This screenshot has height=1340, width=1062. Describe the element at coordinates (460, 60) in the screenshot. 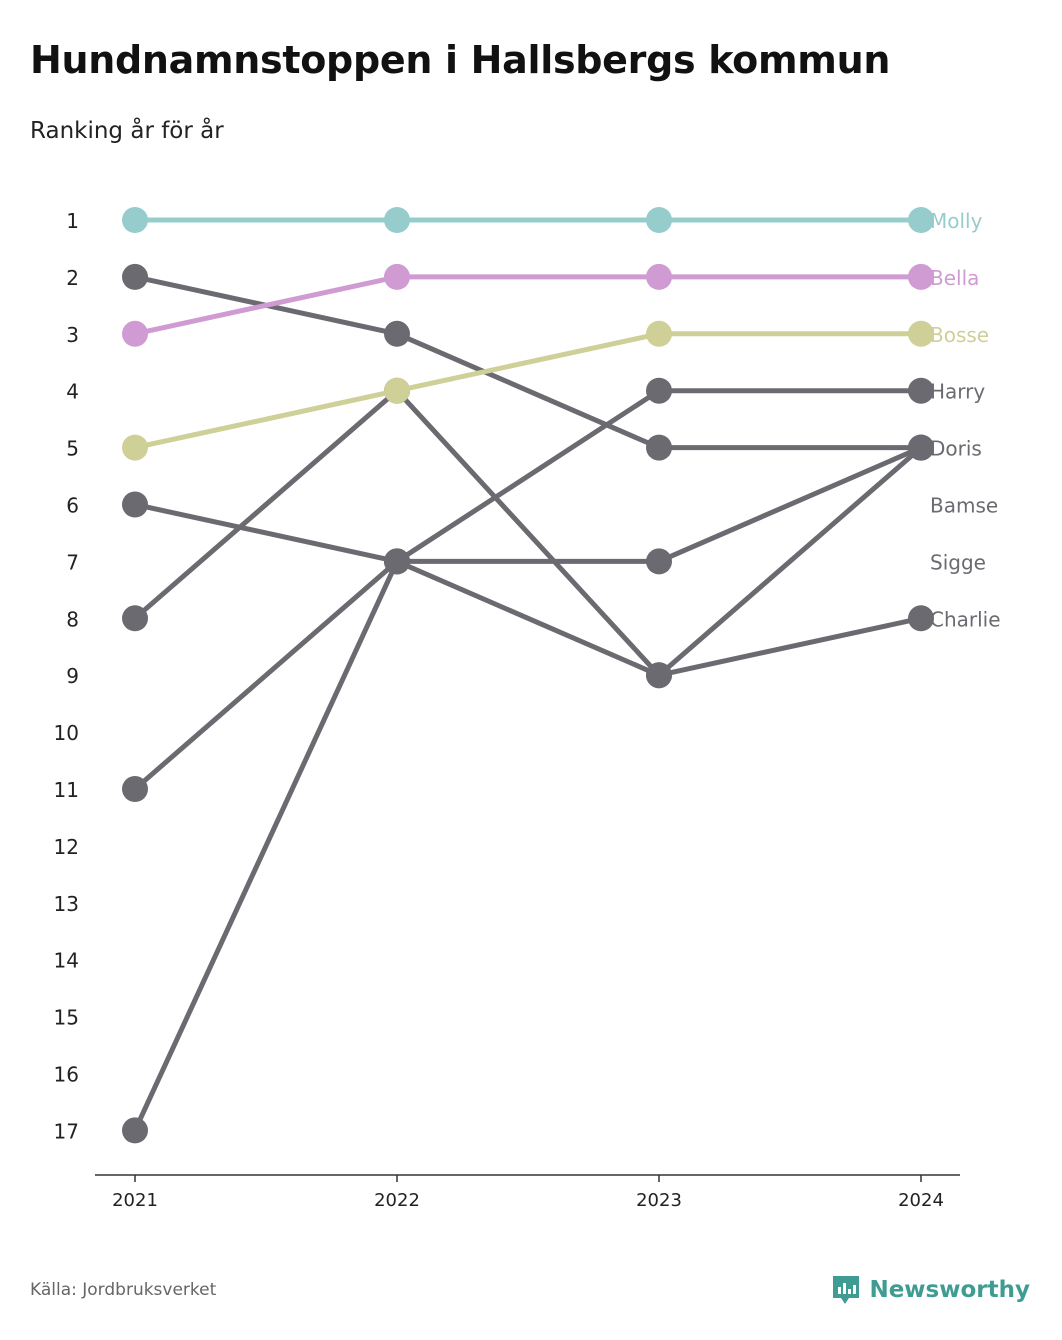

I see `chart-title: Hundnamnstoppen i Hallsbergs kommun` at that location.